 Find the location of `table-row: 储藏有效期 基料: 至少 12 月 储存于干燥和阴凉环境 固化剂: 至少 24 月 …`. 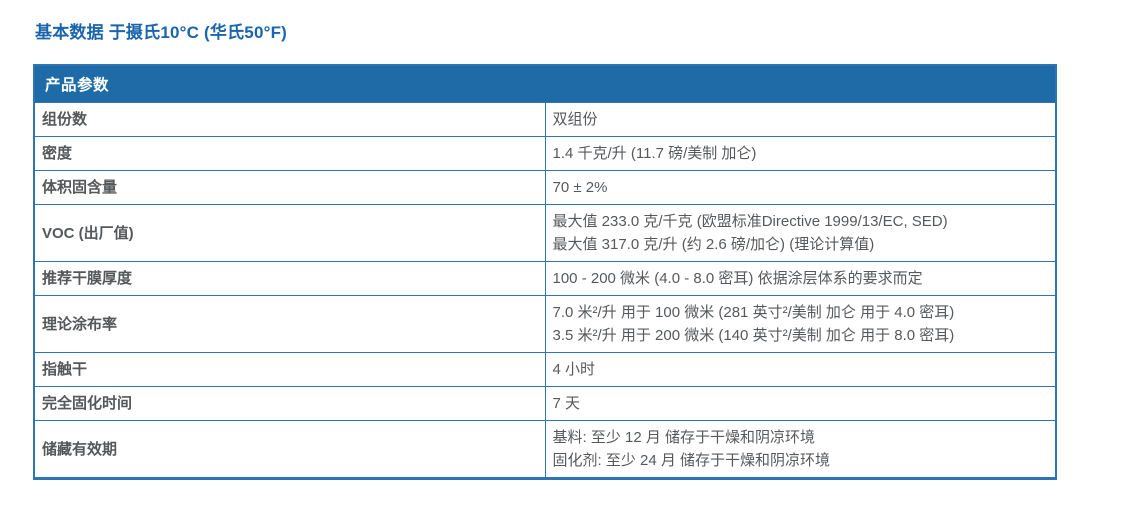

table-row: 储藏有效期 基料: 至少 12 月 储存于干燥和阴凉环境 固化剂: 至少 24 月 … is located at coordinates (545, 450).